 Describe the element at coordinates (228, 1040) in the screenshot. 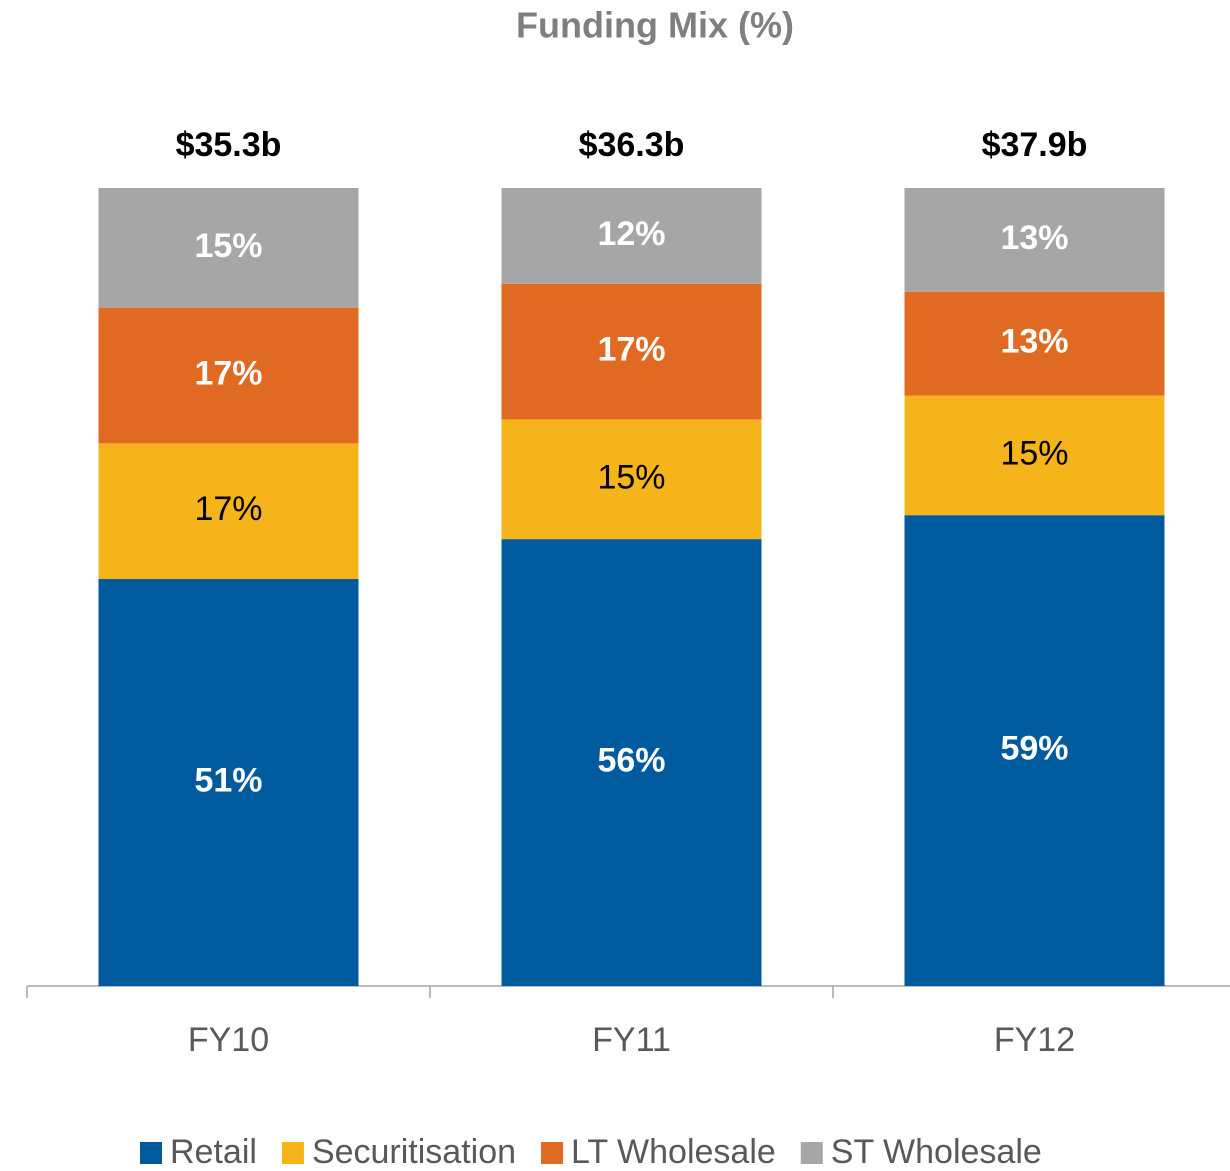

I see `x-tick-label: FY10` at that location.